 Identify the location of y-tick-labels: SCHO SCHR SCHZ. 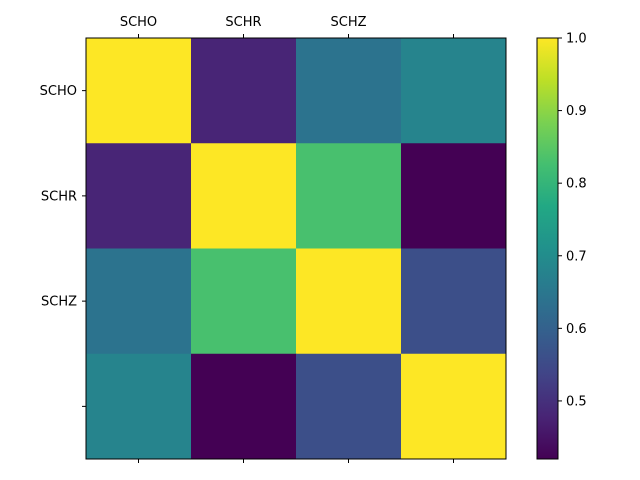
(58, 197).